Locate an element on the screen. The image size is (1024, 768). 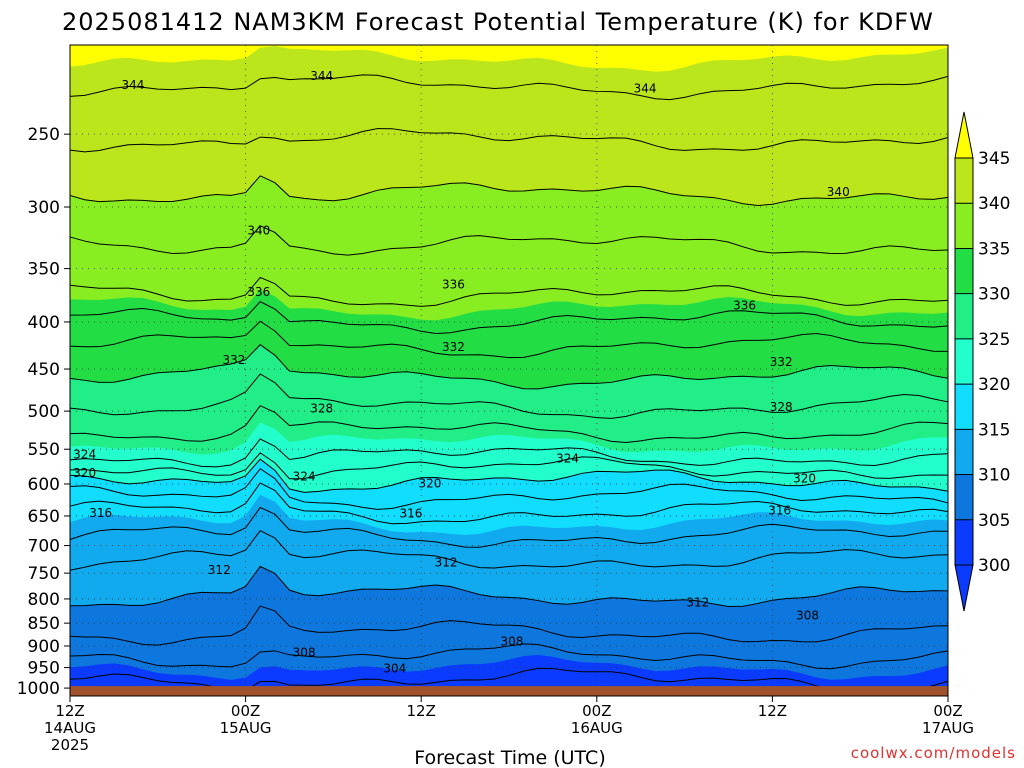
x-tick-label: 17AUG is located at coordinates (948, 728).